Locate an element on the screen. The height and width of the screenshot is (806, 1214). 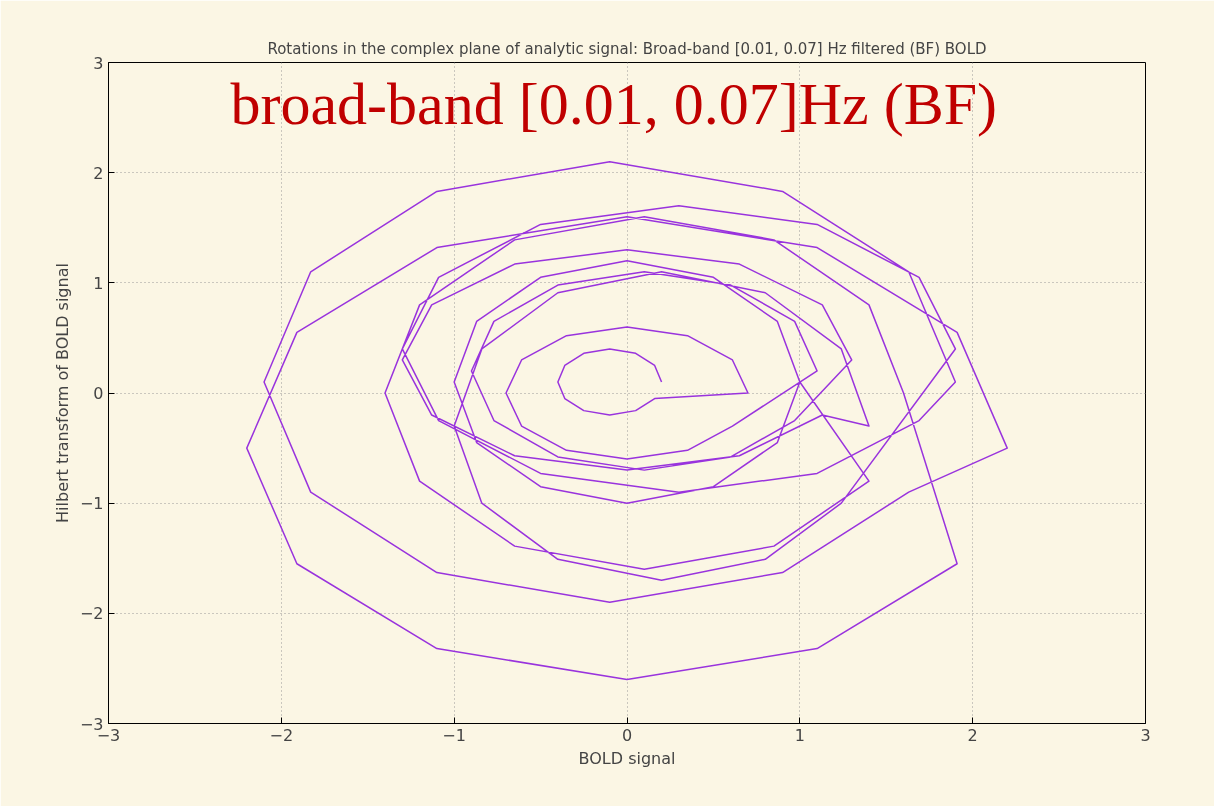
x-tick-label: −1 is located at coordinates (454, 735).